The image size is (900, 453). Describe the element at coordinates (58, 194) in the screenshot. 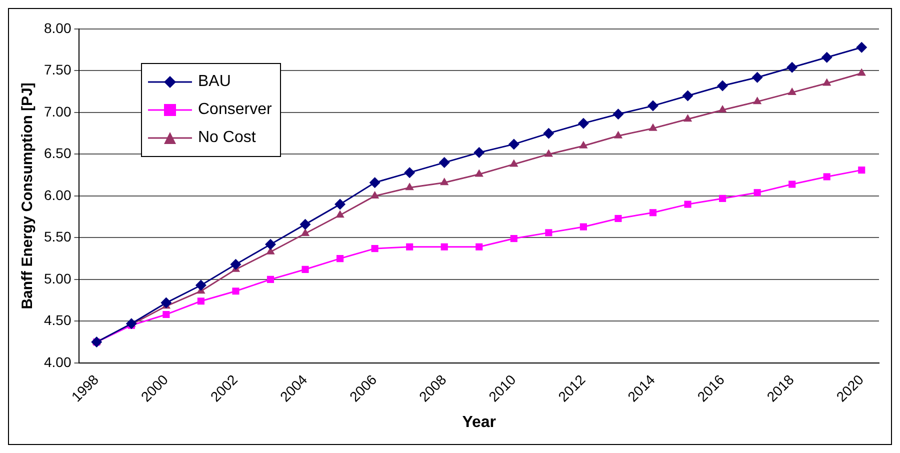

I see `y-tick-label: 6.00` at that location.